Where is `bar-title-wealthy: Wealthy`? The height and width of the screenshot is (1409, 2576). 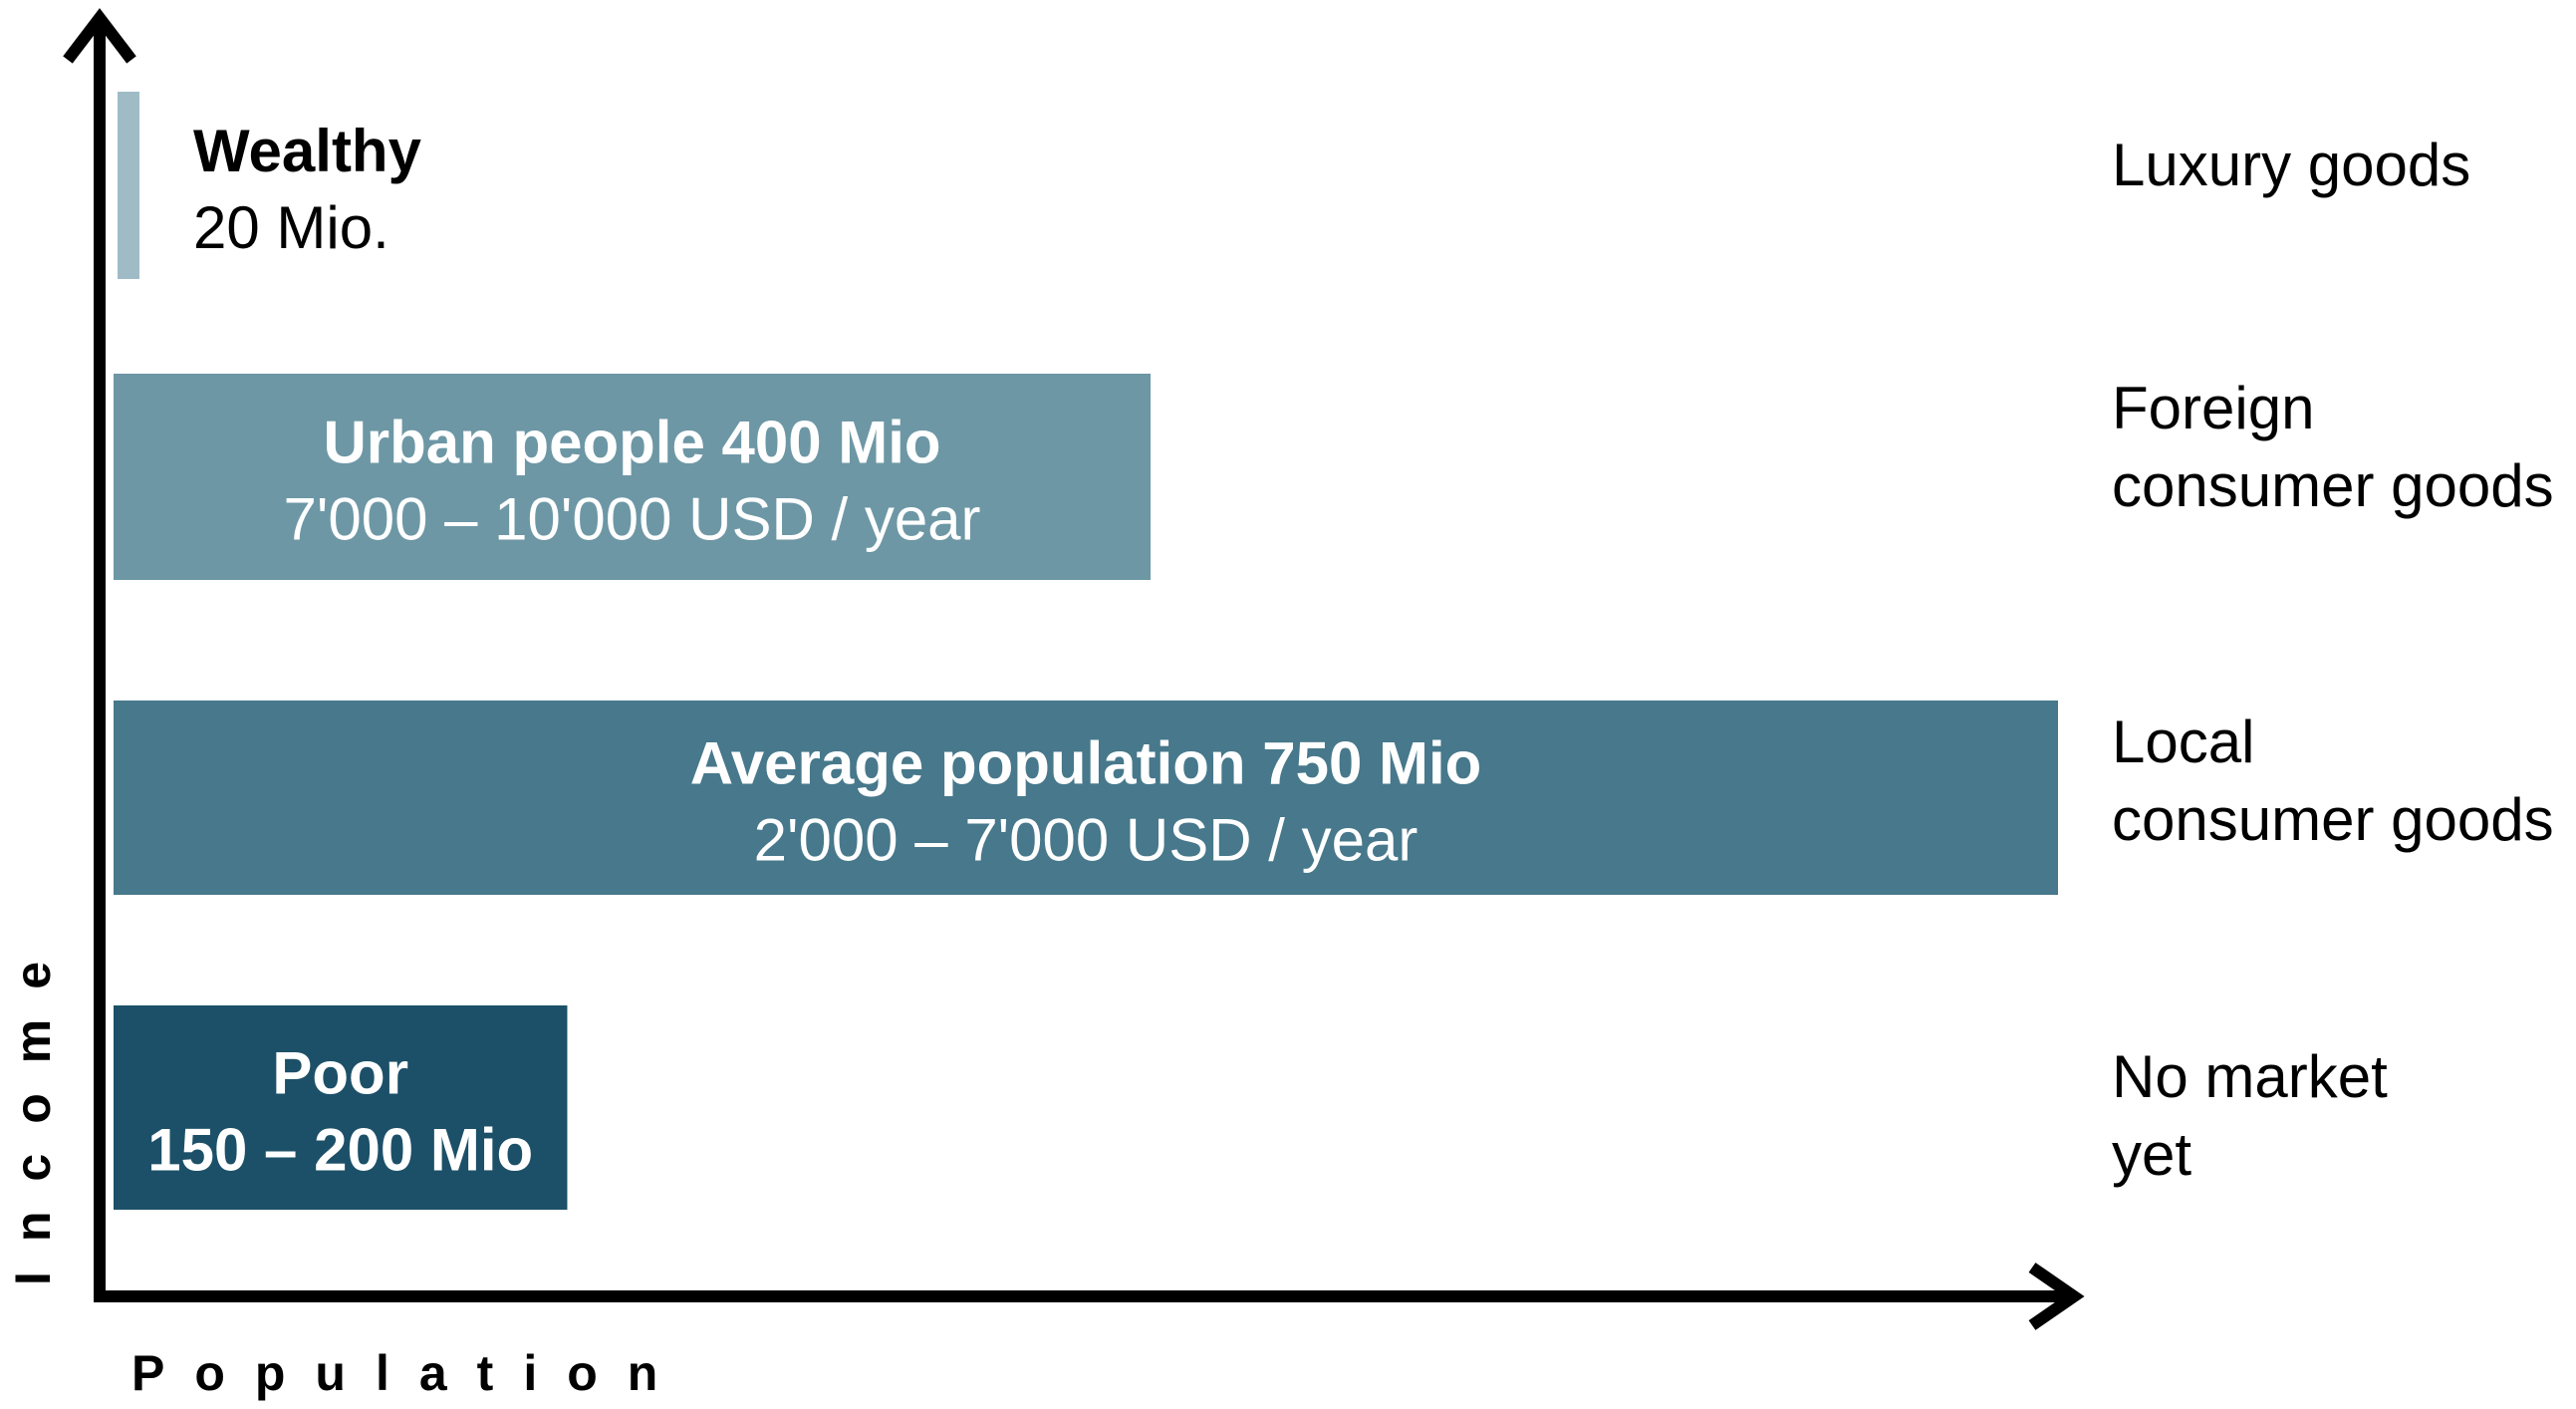
bar-title-wealthy: Wealthy is located at coordinates (307, 151).